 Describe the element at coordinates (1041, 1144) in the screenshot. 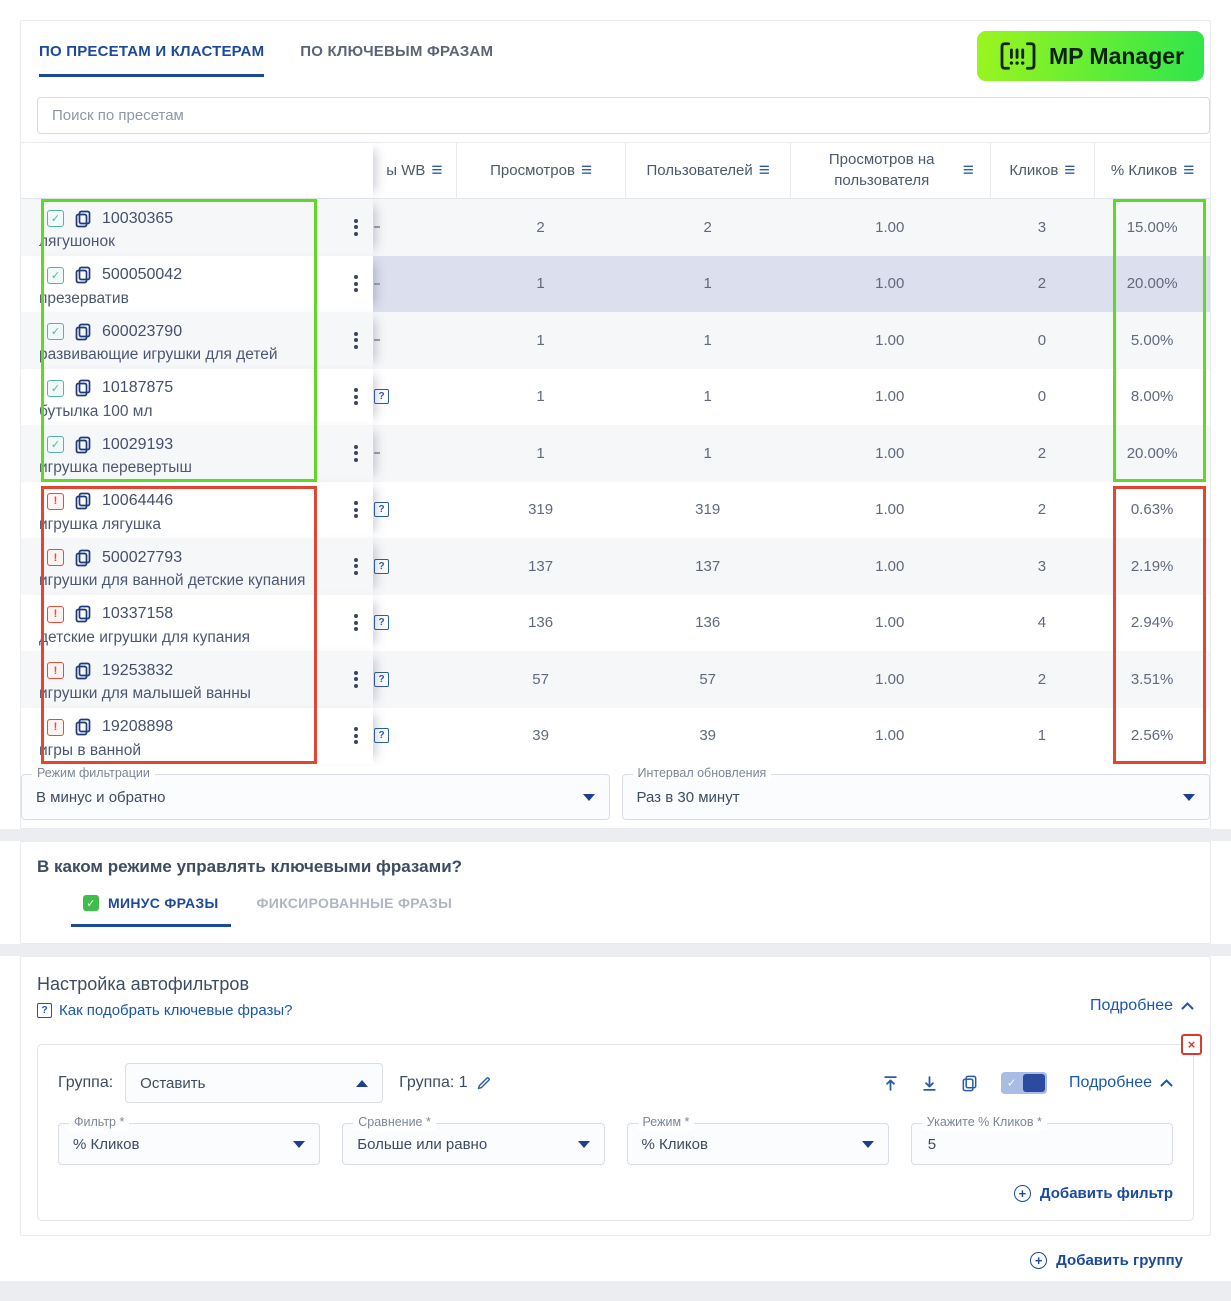

I see `clicks-pct-input` at that location.